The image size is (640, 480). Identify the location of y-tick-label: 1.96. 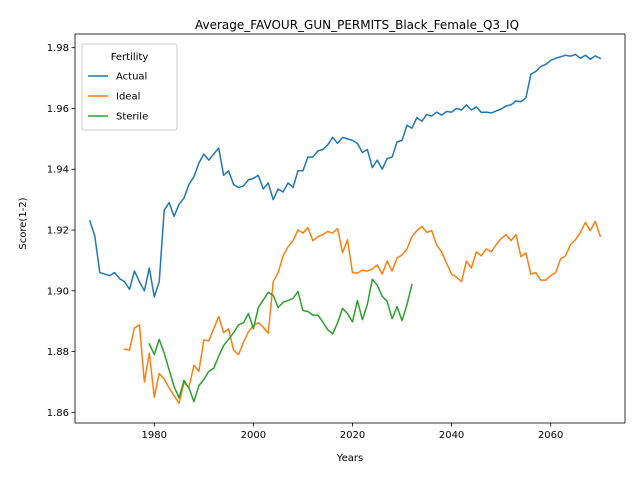
(58, 109).